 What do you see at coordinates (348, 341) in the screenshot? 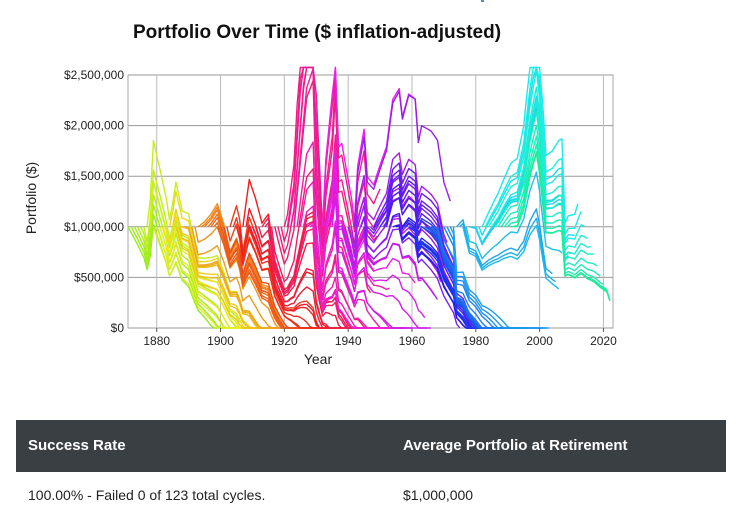
I see `x-tick-label: 1940` at bounding box center [348, 341].